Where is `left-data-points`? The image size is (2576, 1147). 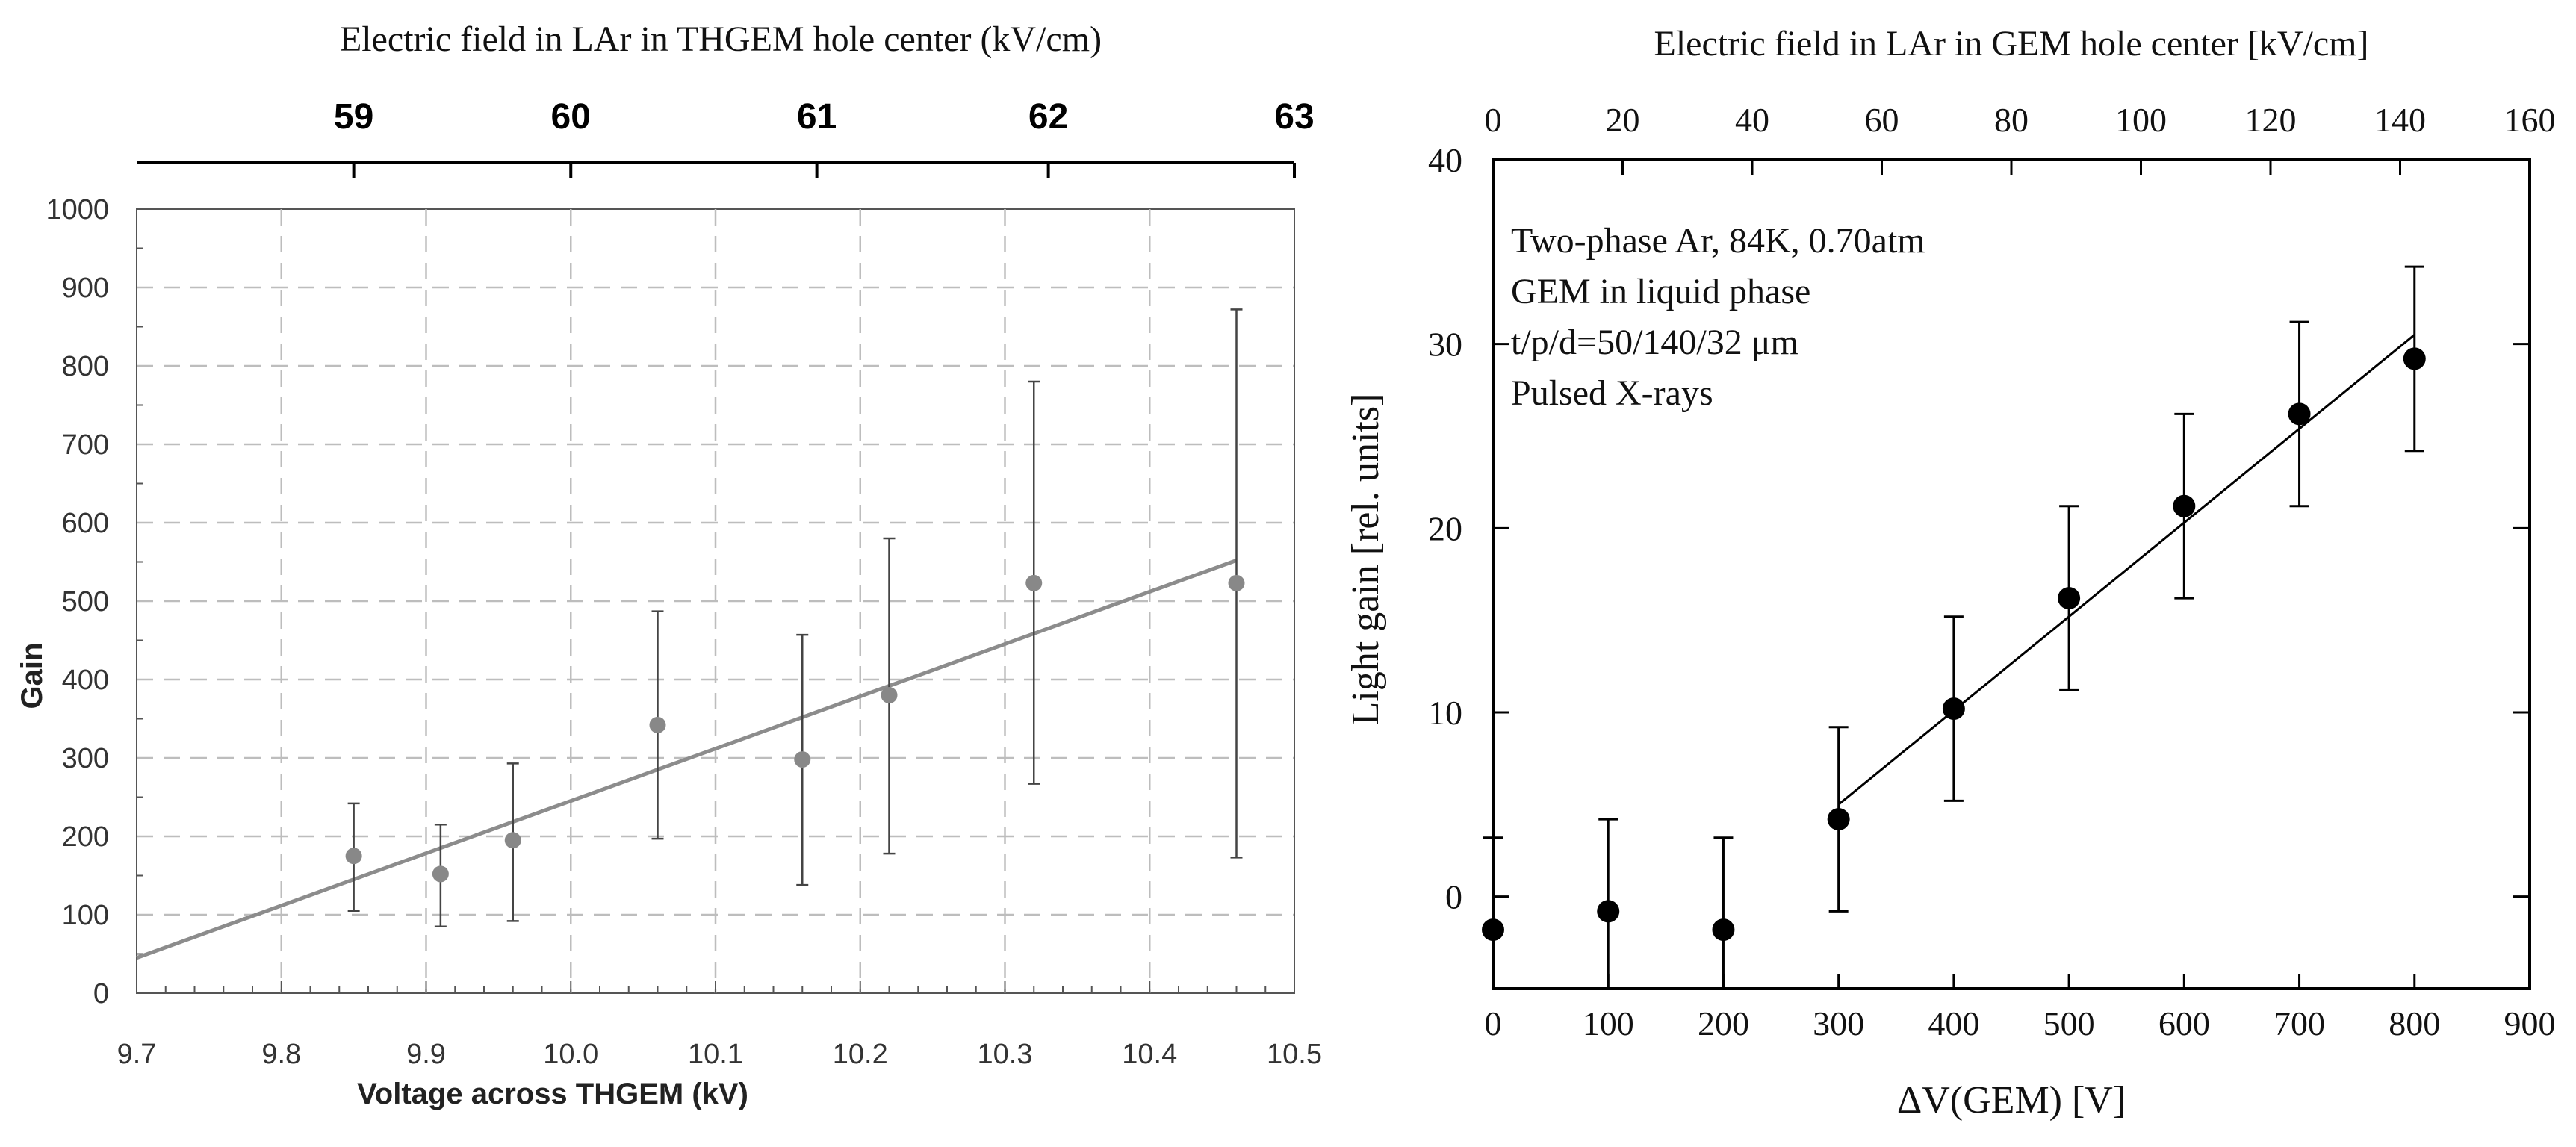
left-data-points is located at coordinates (795, 728).